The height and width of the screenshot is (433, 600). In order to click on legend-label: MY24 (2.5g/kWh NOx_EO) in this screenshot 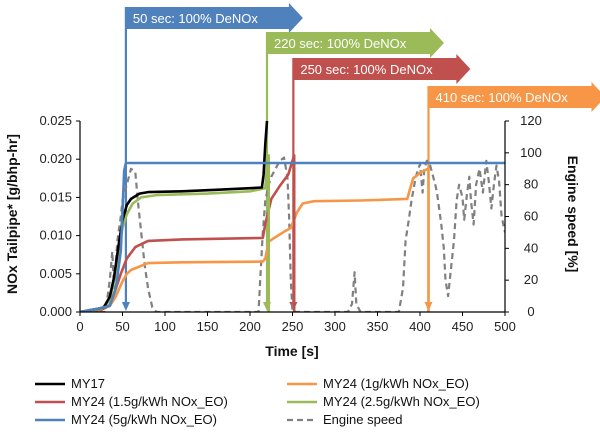, I will do `click(401, 401)`.